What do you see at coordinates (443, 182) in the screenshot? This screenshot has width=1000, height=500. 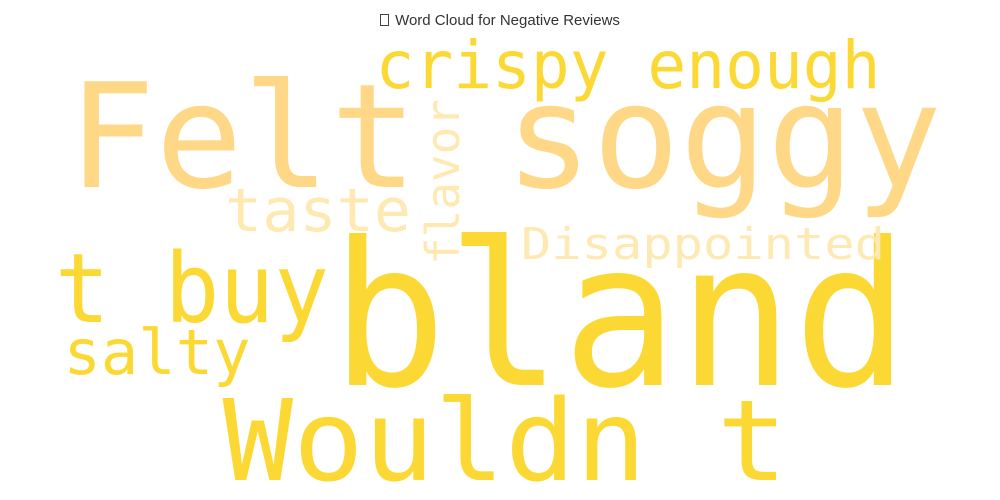 I see `word-flavor: flavor` at bounding box center [443, 182].